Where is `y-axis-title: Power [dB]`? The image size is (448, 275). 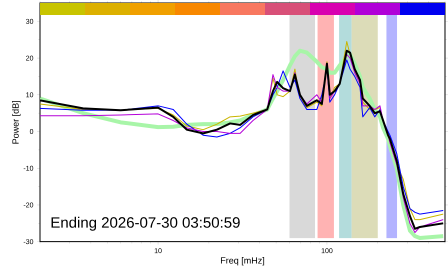 y-axis-title: Power [dB] is located at coordinates (16, 122).